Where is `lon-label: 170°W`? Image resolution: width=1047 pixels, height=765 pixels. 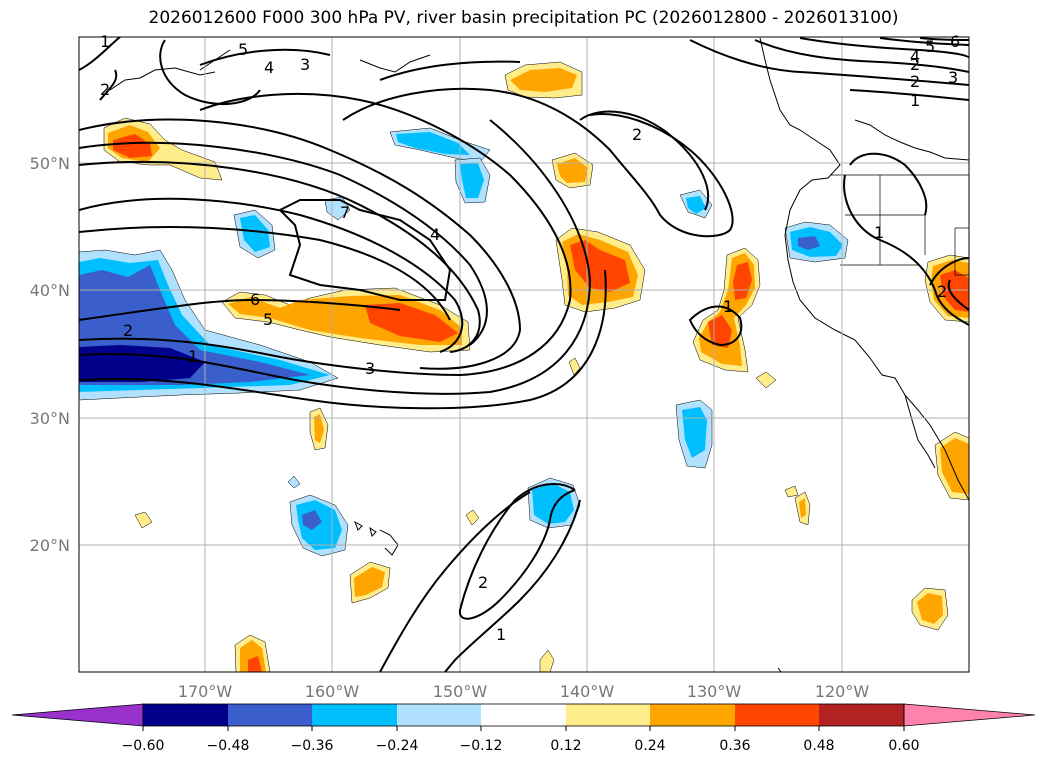 lon-label: 170°W is located at coordinates (205, 691).